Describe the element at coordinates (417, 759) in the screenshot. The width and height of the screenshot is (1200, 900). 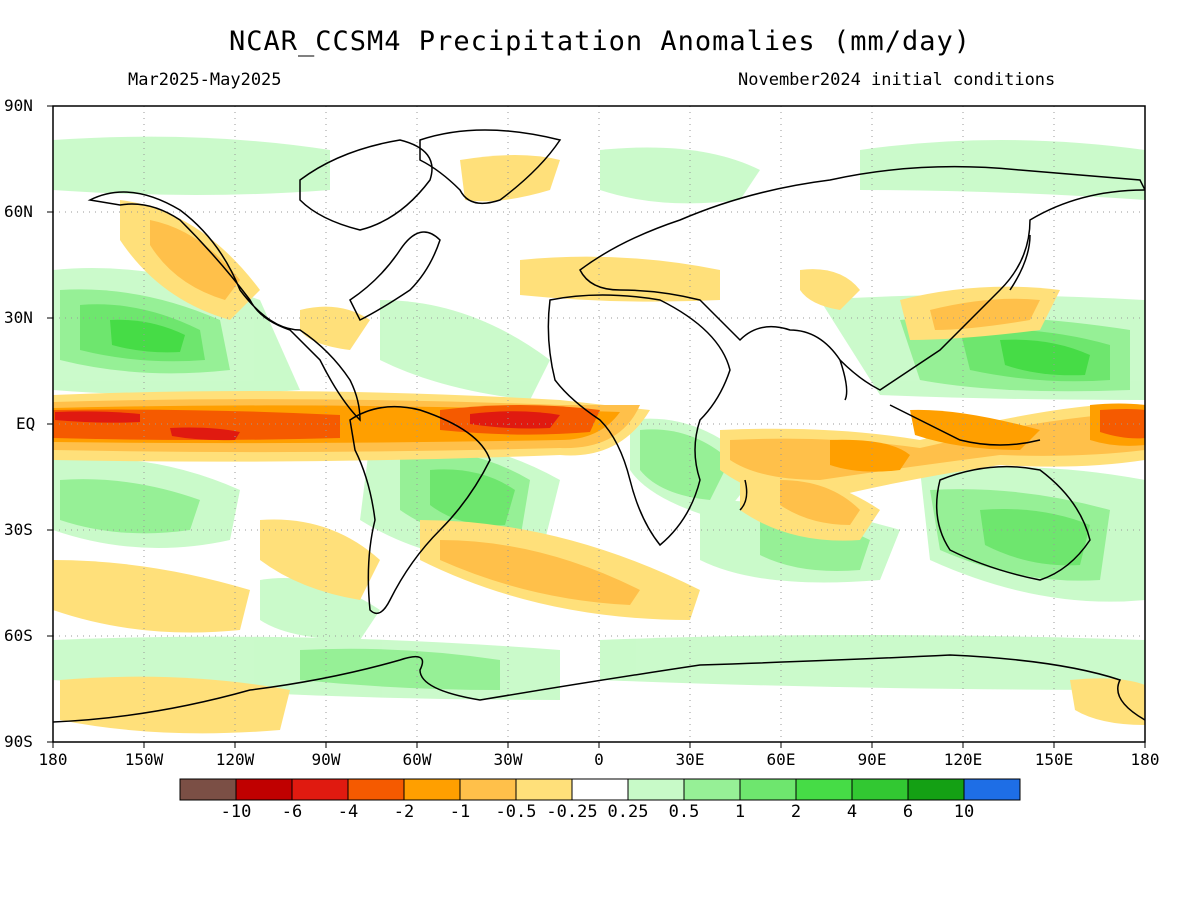
I see `lon-label: 60W` at that location.